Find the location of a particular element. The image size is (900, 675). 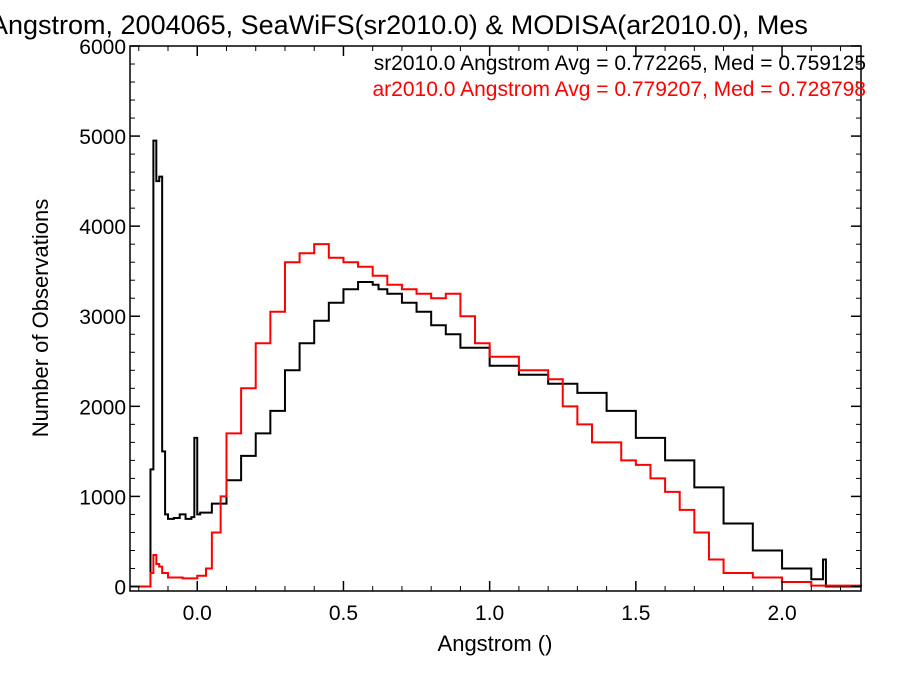

x-tick-label: 0.5 is located at coordinates (343, 613).